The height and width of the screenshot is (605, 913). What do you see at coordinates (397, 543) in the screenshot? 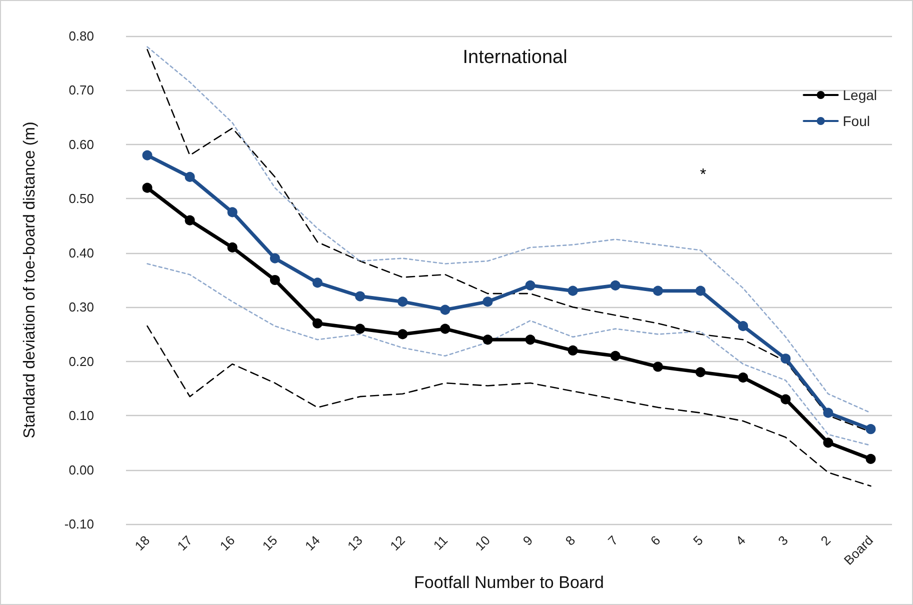
I see `x-tick-label: 12` at bounding box center [397, 543].